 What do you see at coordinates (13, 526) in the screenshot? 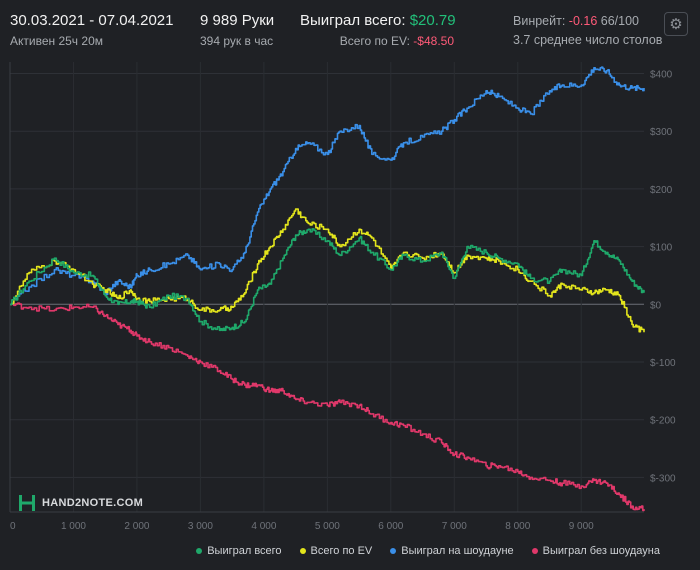
I see `x-tick-label: 0` at bounding box center [13, 526].